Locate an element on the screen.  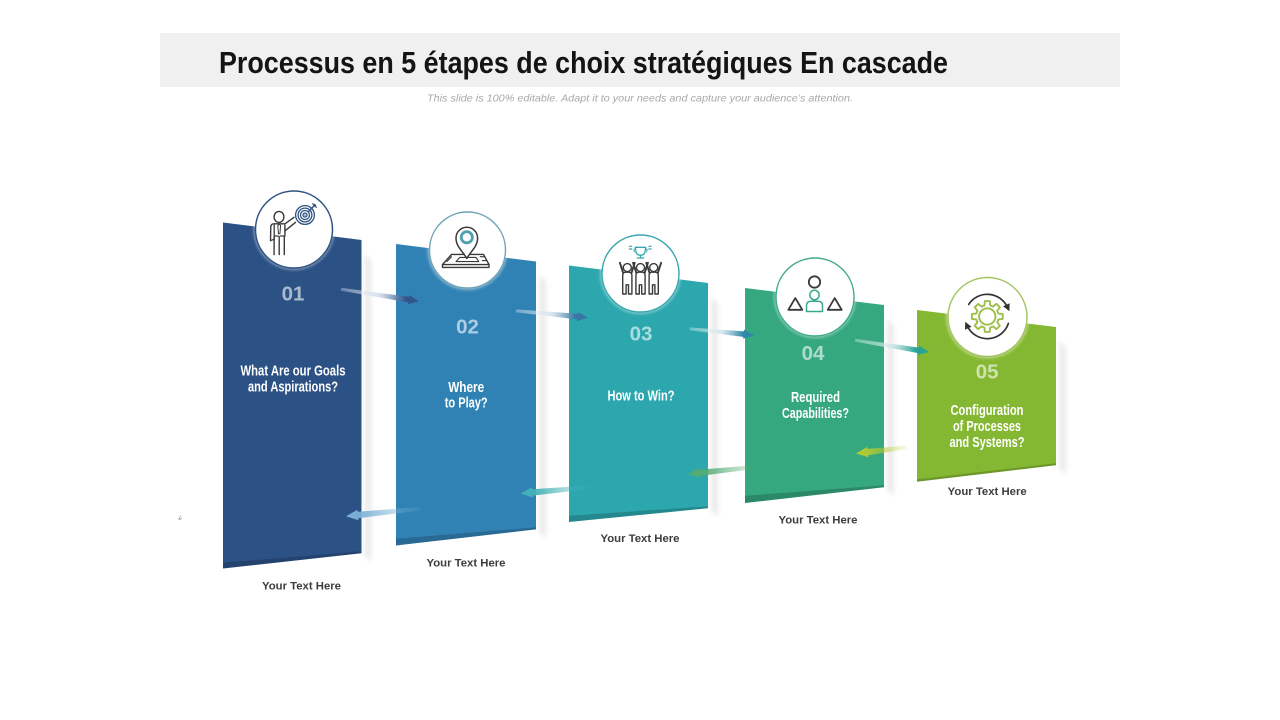
svg-text: 05 is located at coordinates (987, 371).